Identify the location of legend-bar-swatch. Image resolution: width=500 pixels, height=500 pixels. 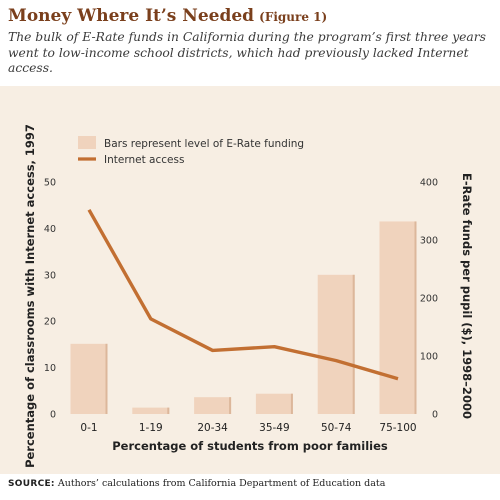
(87, 142).